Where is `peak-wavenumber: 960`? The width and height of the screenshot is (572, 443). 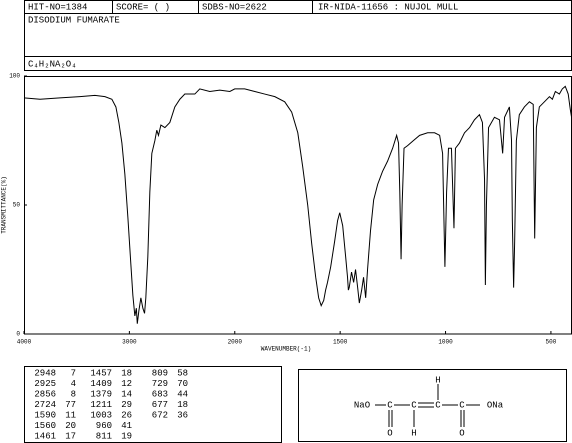
peak-wavenumber: 960 is located at coordinates (104, 426).